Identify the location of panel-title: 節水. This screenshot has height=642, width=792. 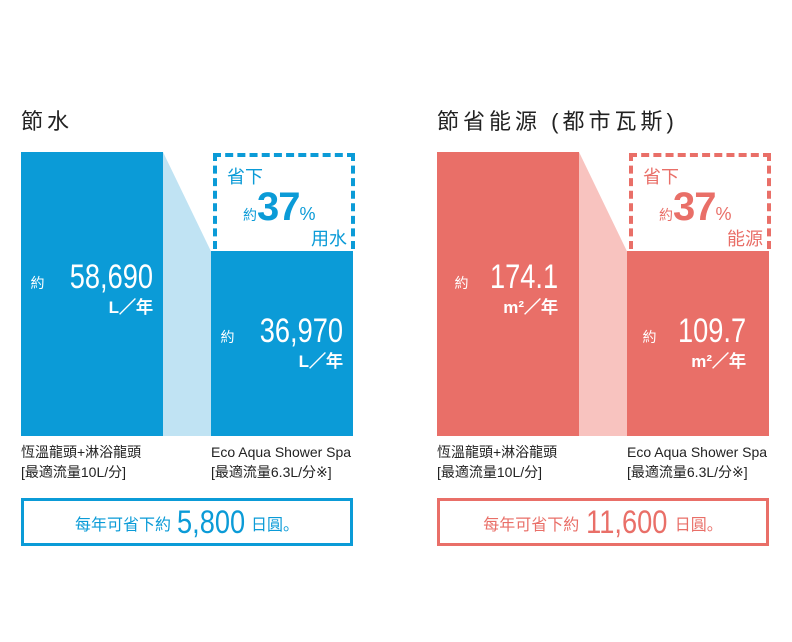
(47, 121).